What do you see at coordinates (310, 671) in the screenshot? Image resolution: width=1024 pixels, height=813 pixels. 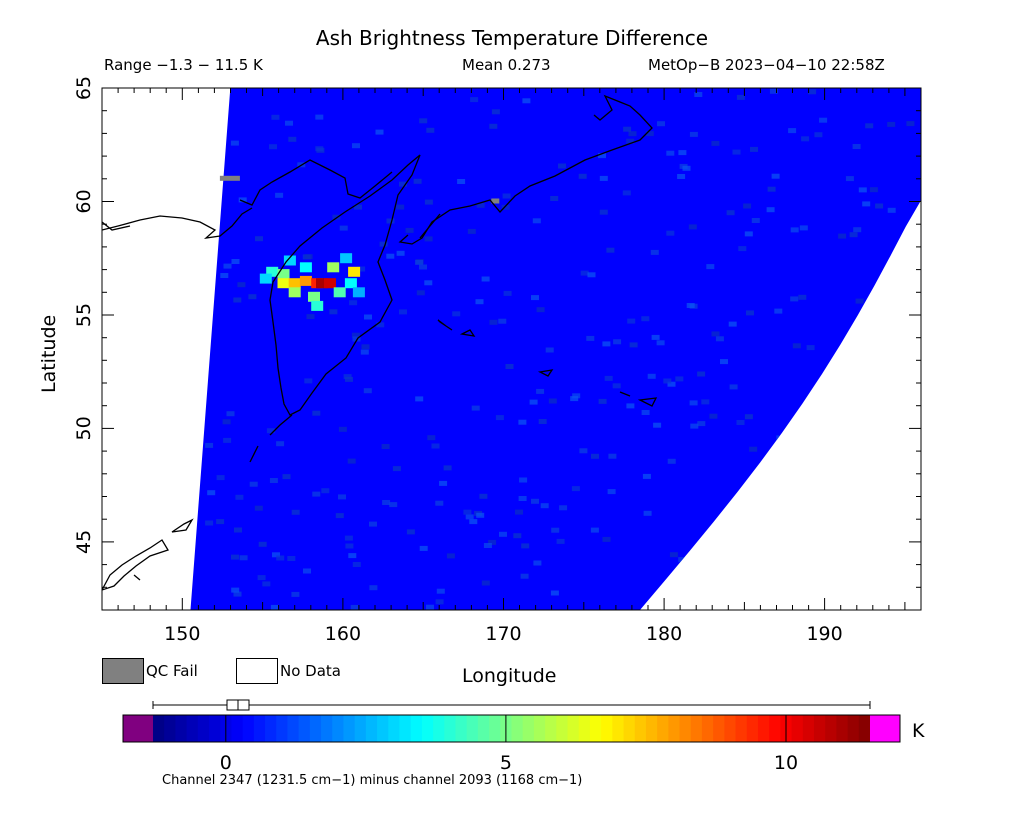 I see `no-data-label: No Data` at bounding box center [310, 671].